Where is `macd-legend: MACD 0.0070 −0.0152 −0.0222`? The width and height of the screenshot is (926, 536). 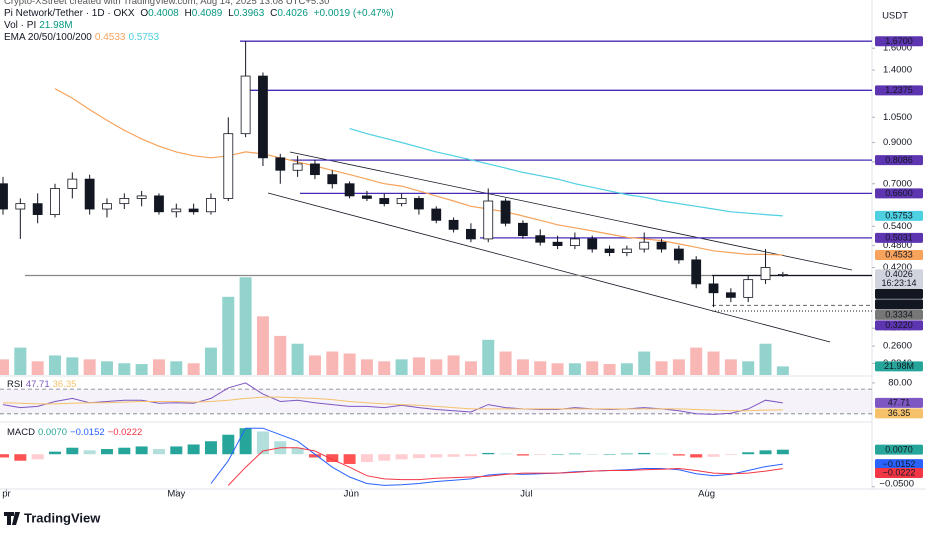 macd-legend: MACD 0.0070 −0.0152 −0.0222 is located at coordinates (74, 432).